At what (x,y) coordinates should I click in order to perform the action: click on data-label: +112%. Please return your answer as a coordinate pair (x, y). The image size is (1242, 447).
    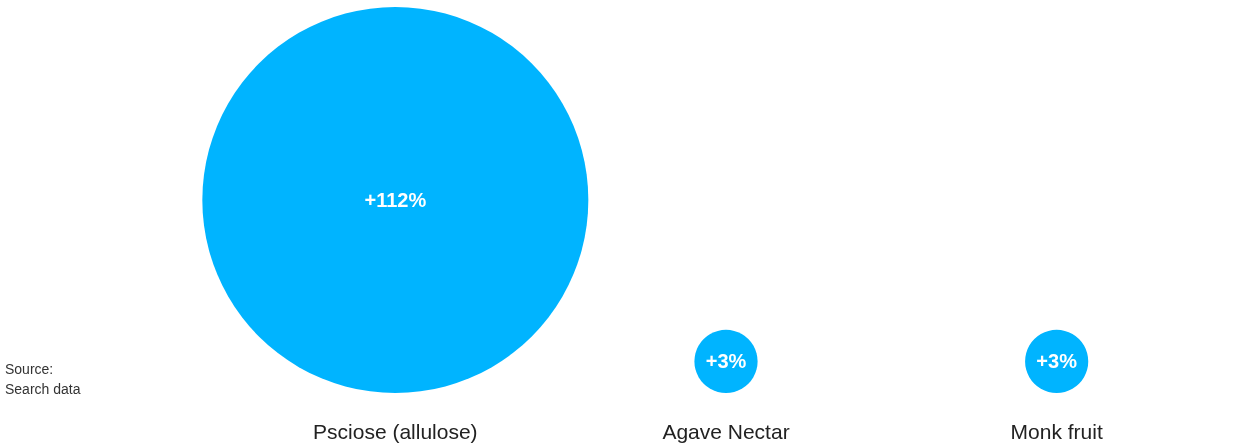
    Looking at the image, I should click on (395, 200).